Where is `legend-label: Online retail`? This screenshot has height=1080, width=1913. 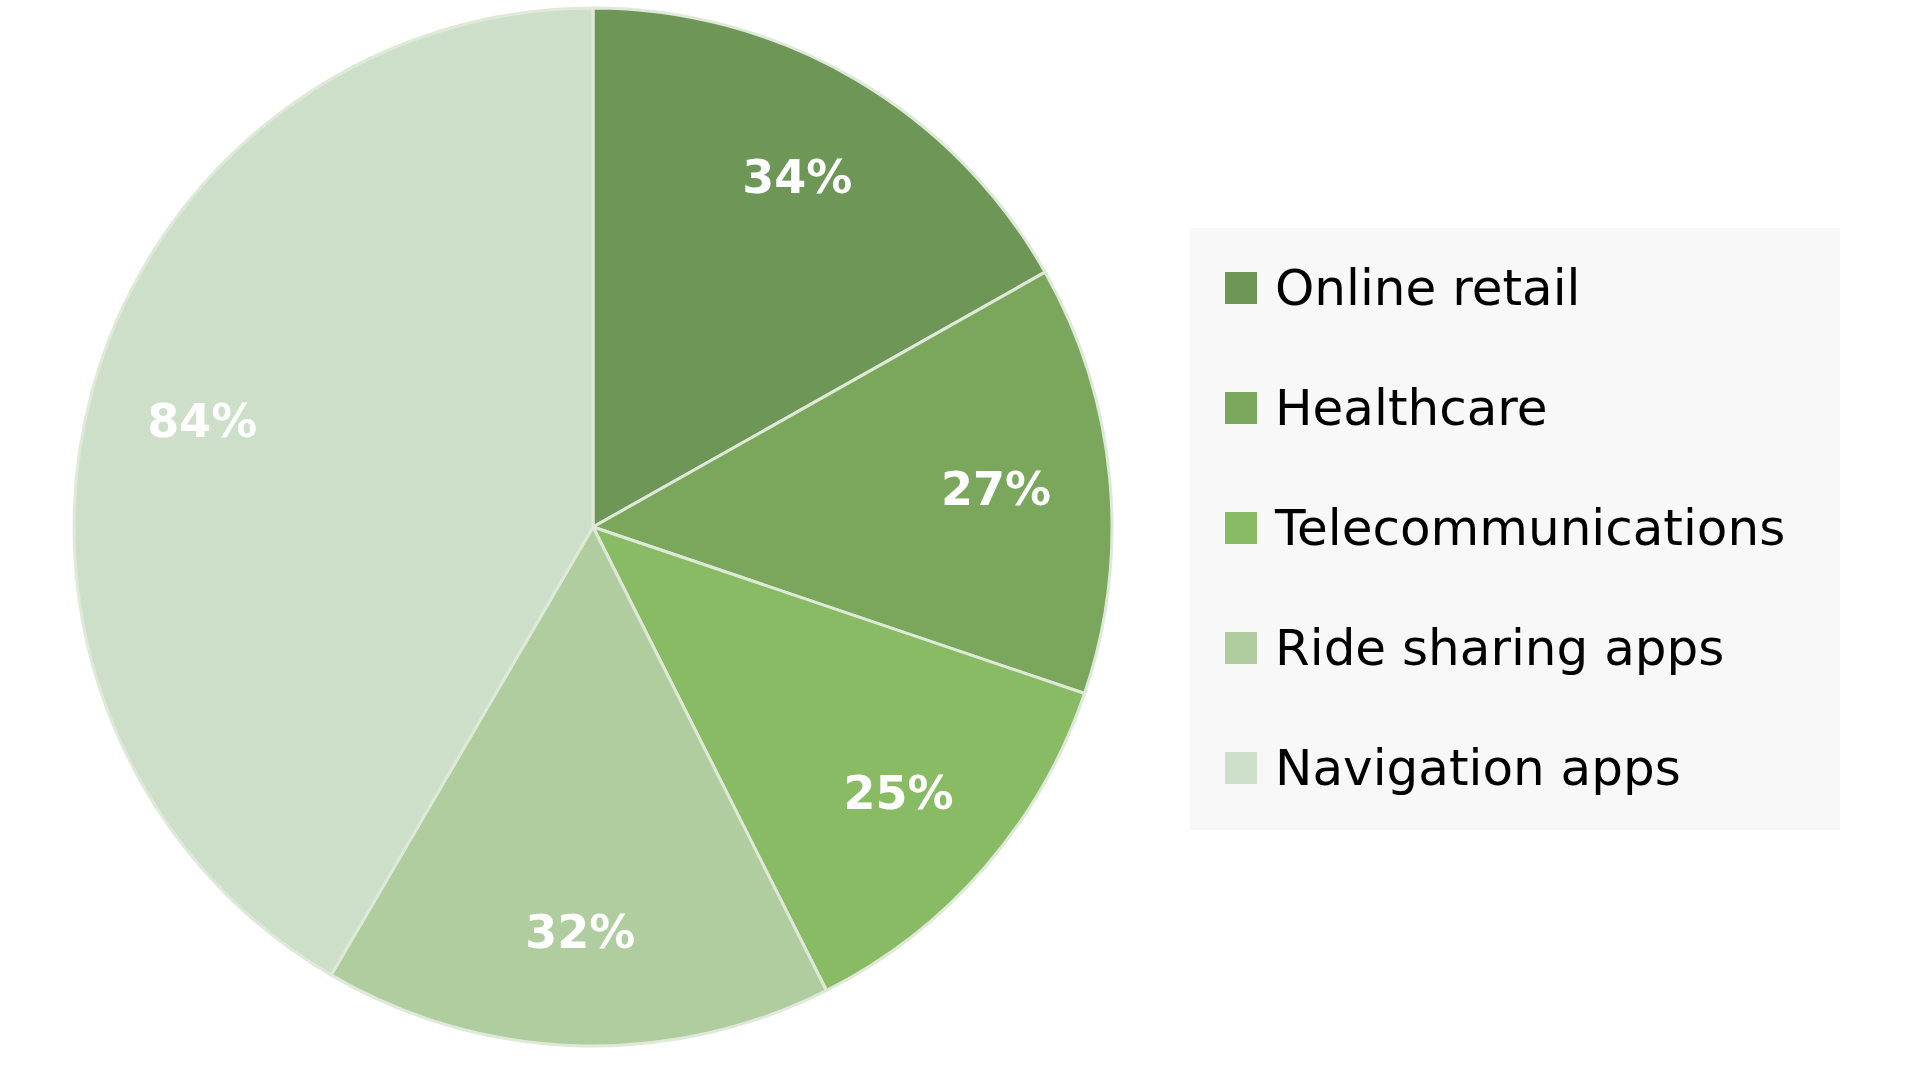
legend-label: Online retail is located at coordinates (1428, 288).